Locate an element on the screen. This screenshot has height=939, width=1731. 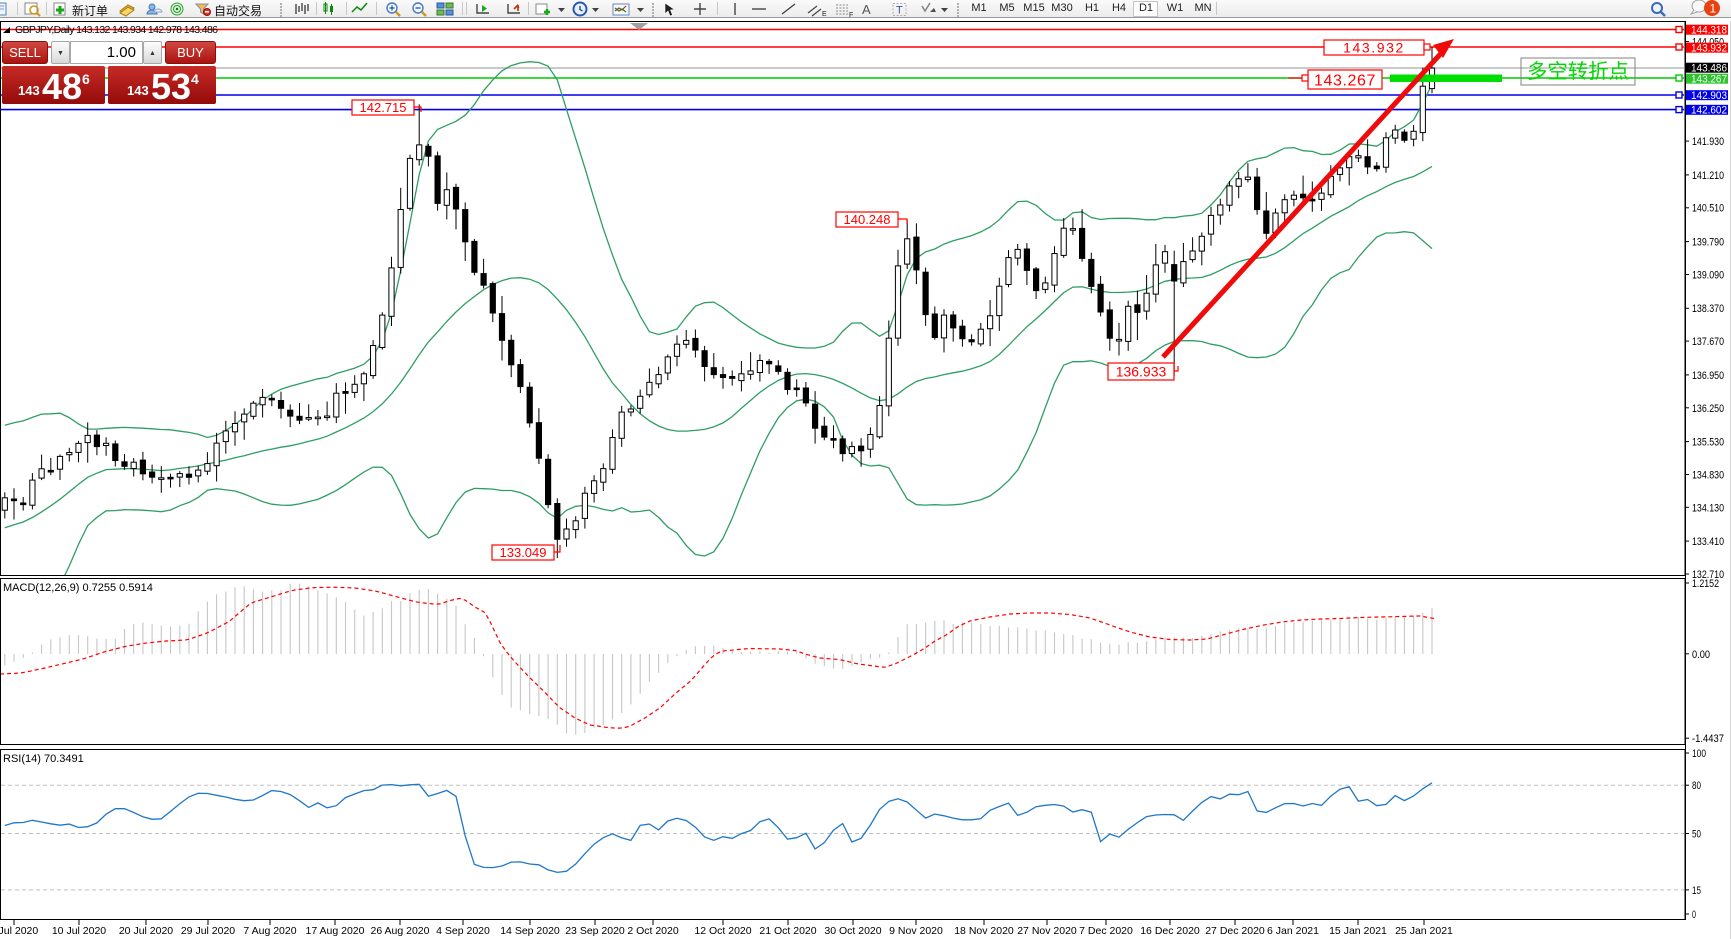
svg-text: 0 is located at coordinates (1694, 915).